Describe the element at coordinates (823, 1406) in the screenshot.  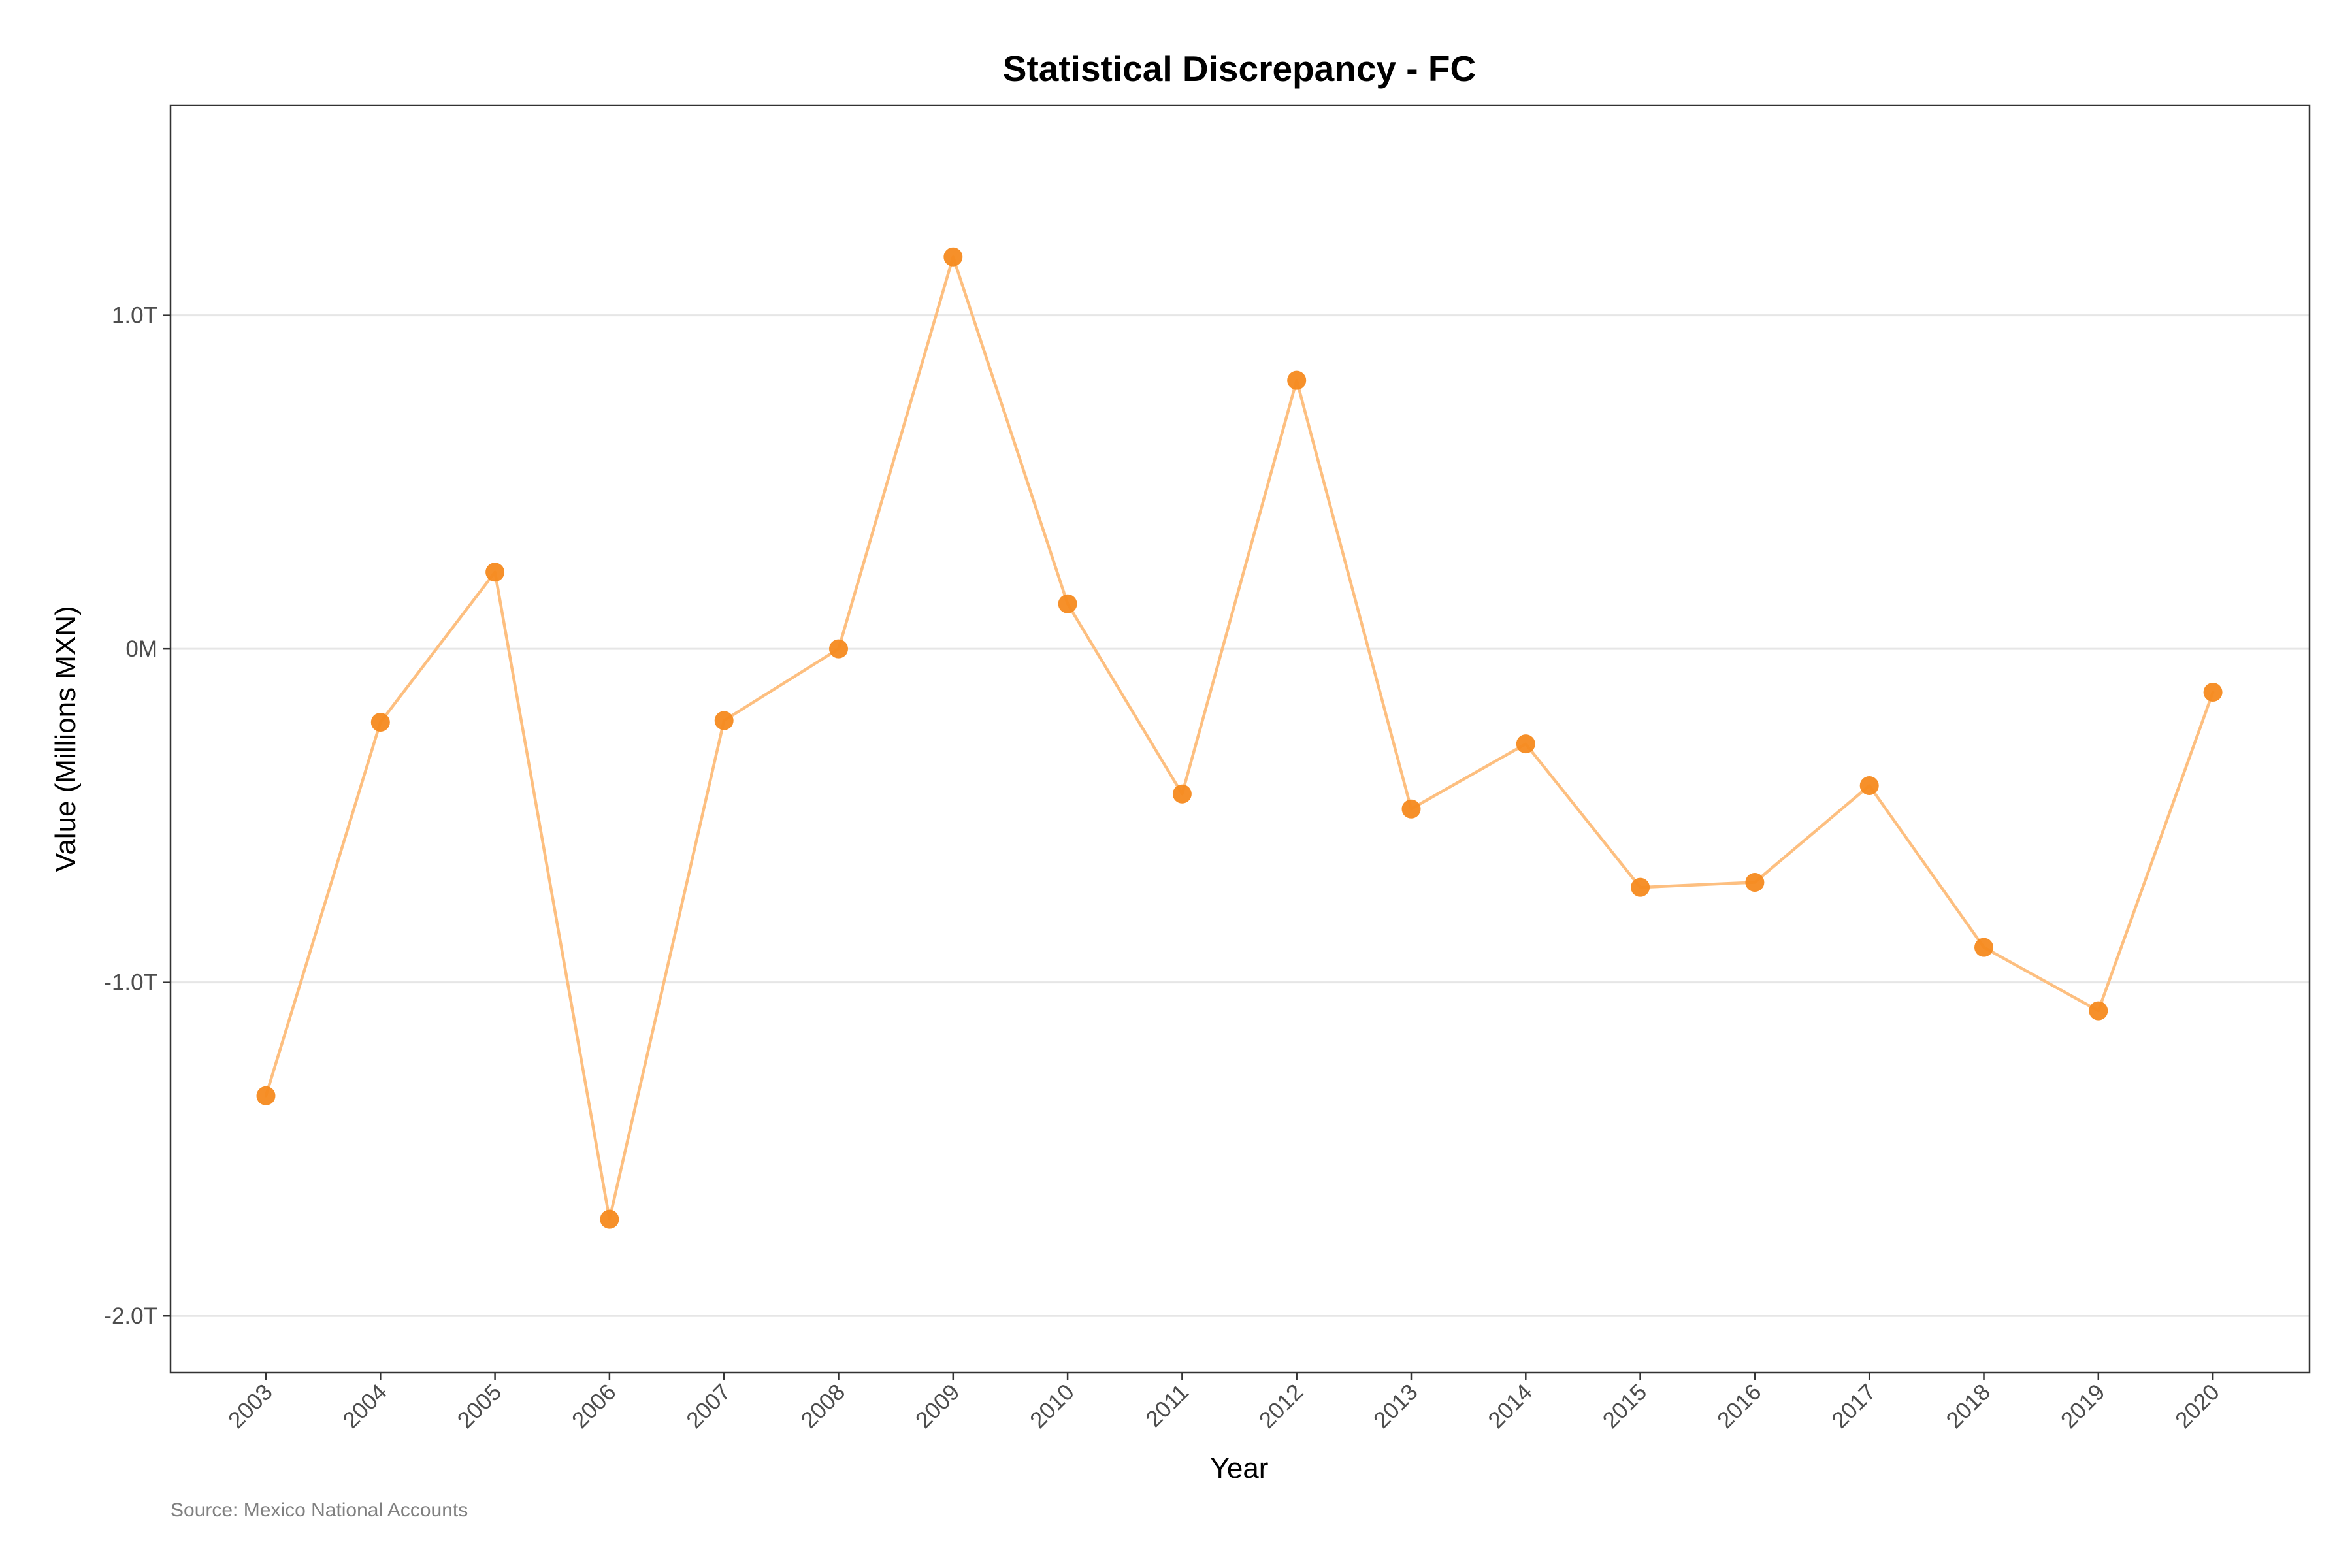
I see `x-tick-label: 2008` at that location.